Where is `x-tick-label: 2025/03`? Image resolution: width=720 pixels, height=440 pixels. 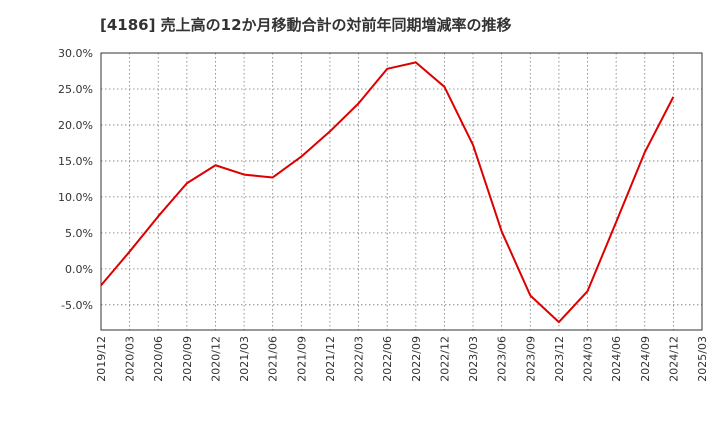
x-tick-label: 2025/03 is located at coordinates (702, 359).